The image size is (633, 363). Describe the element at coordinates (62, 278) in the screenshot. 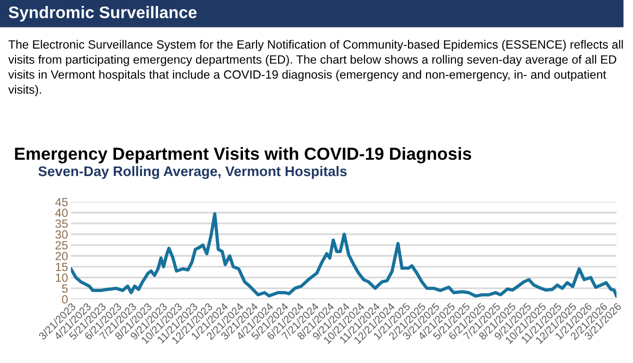

I see `y-tick-label: 10` at that location.